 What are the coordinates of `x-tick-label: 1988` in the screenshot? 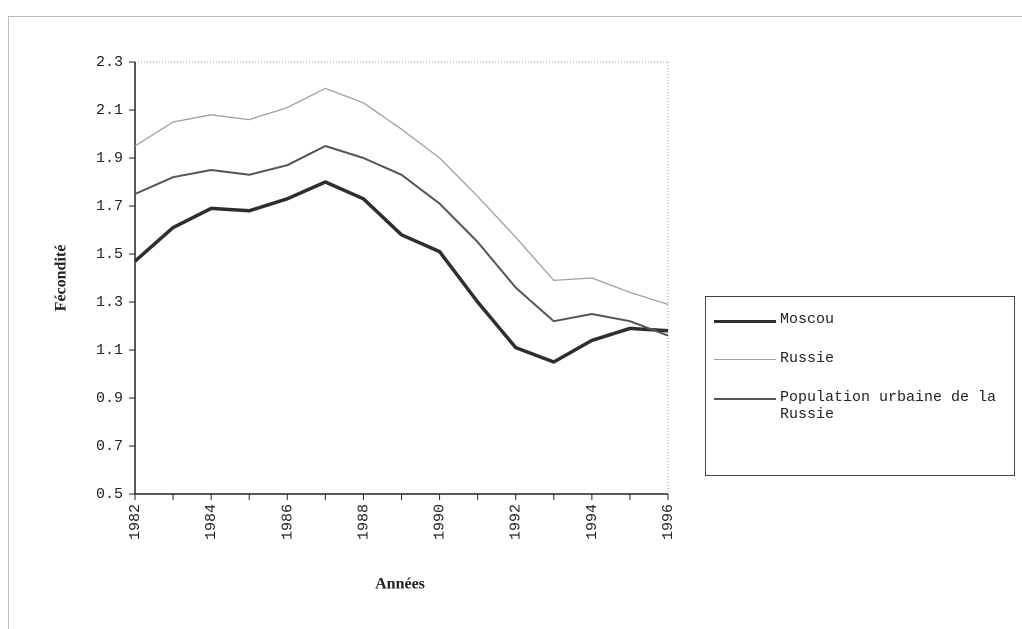 It's located at (363, 522).